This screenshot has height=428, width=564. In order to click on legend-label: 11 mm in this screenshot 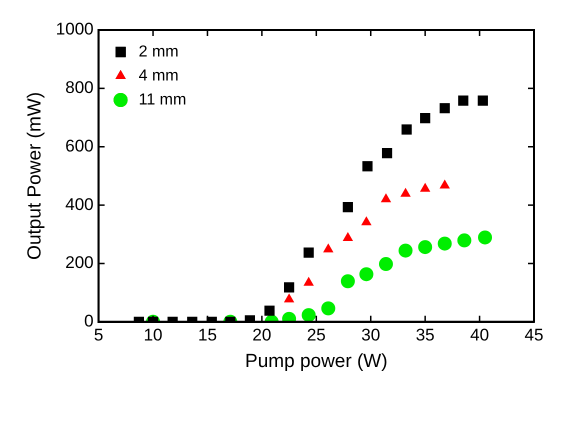, I will do `click(162, 99)`.